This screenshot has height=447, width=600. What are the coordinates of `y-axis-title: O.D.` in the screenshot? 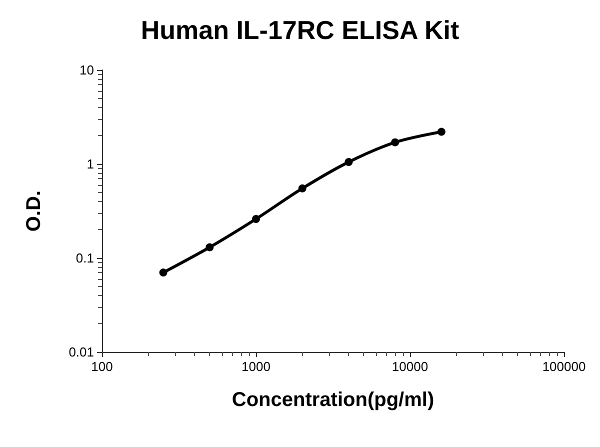 It's located at (34, 211).